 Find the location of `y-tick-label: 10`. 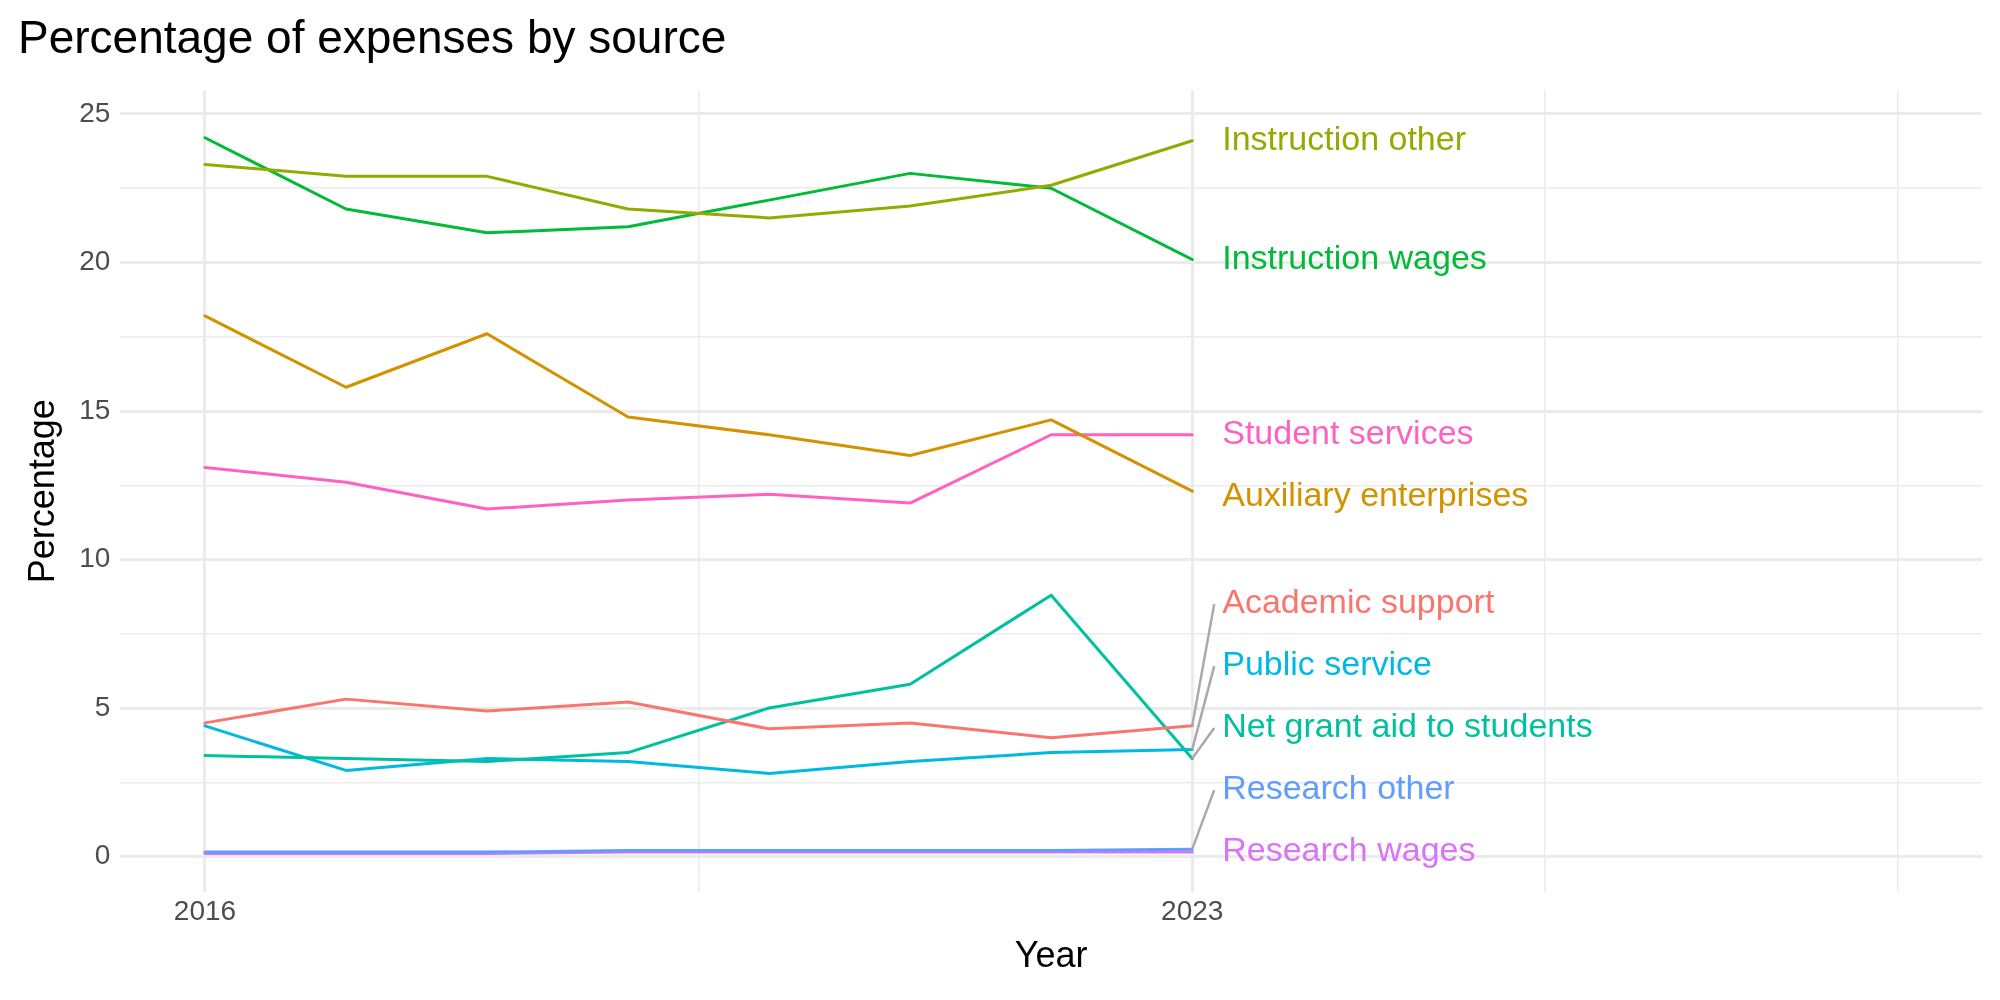

y-tick-label: 10 is located at coordinates (95, 558).